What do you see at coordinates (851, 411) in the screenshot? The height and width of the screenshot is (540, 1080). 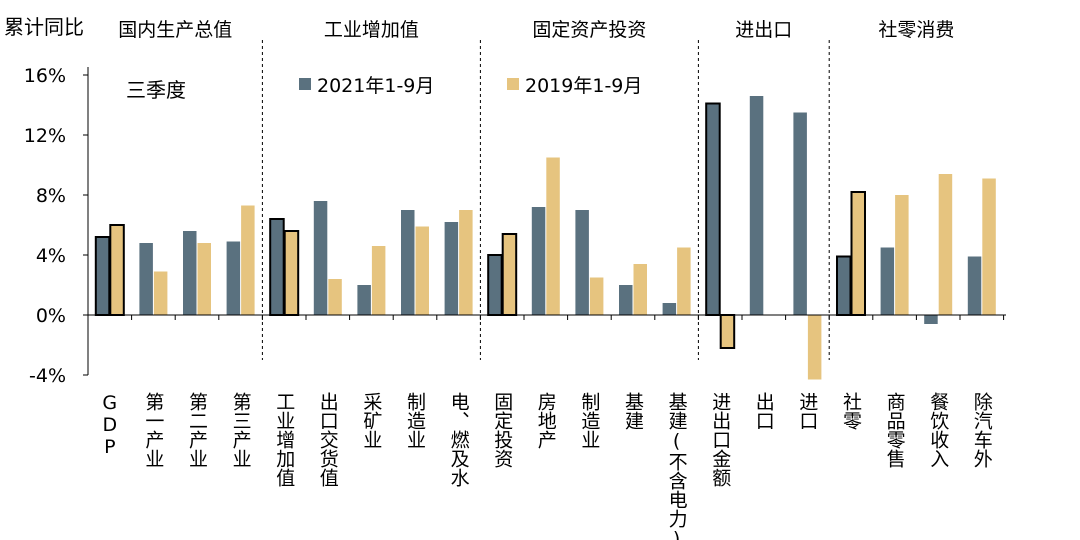 I see `category-label: 社零` at bounding box center [851, 411].